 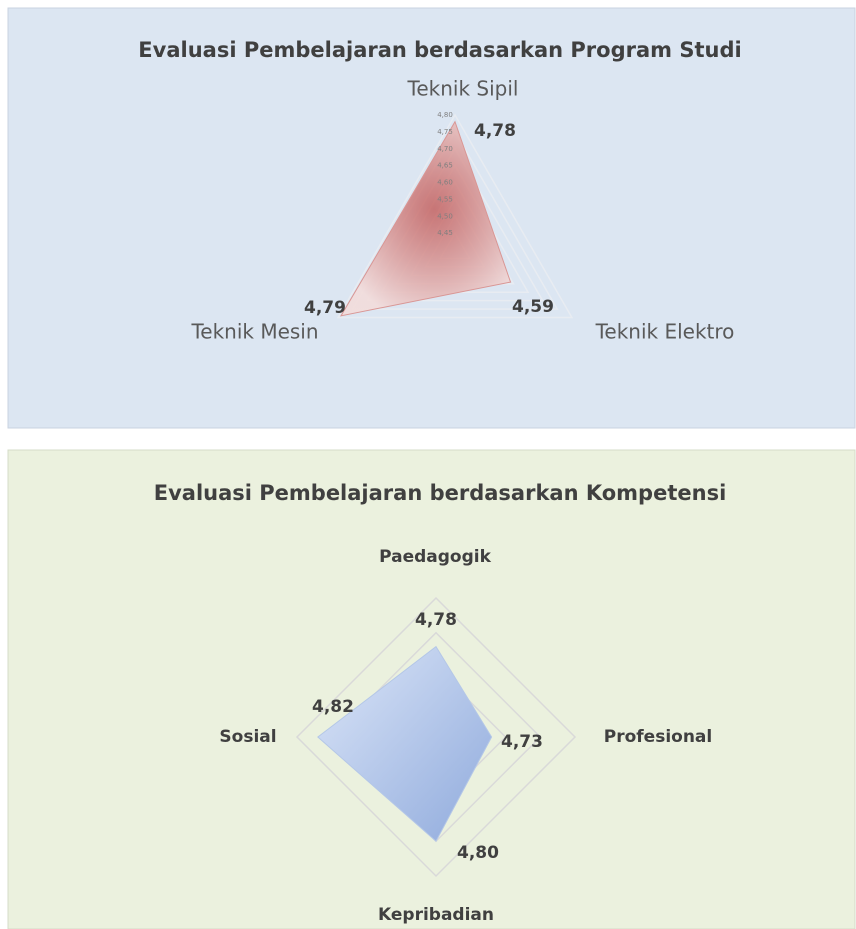 What do you see at coordinates (325, 308) in the screenshot?
I see `value-label: 4,79` at bounding box center [325, 308].